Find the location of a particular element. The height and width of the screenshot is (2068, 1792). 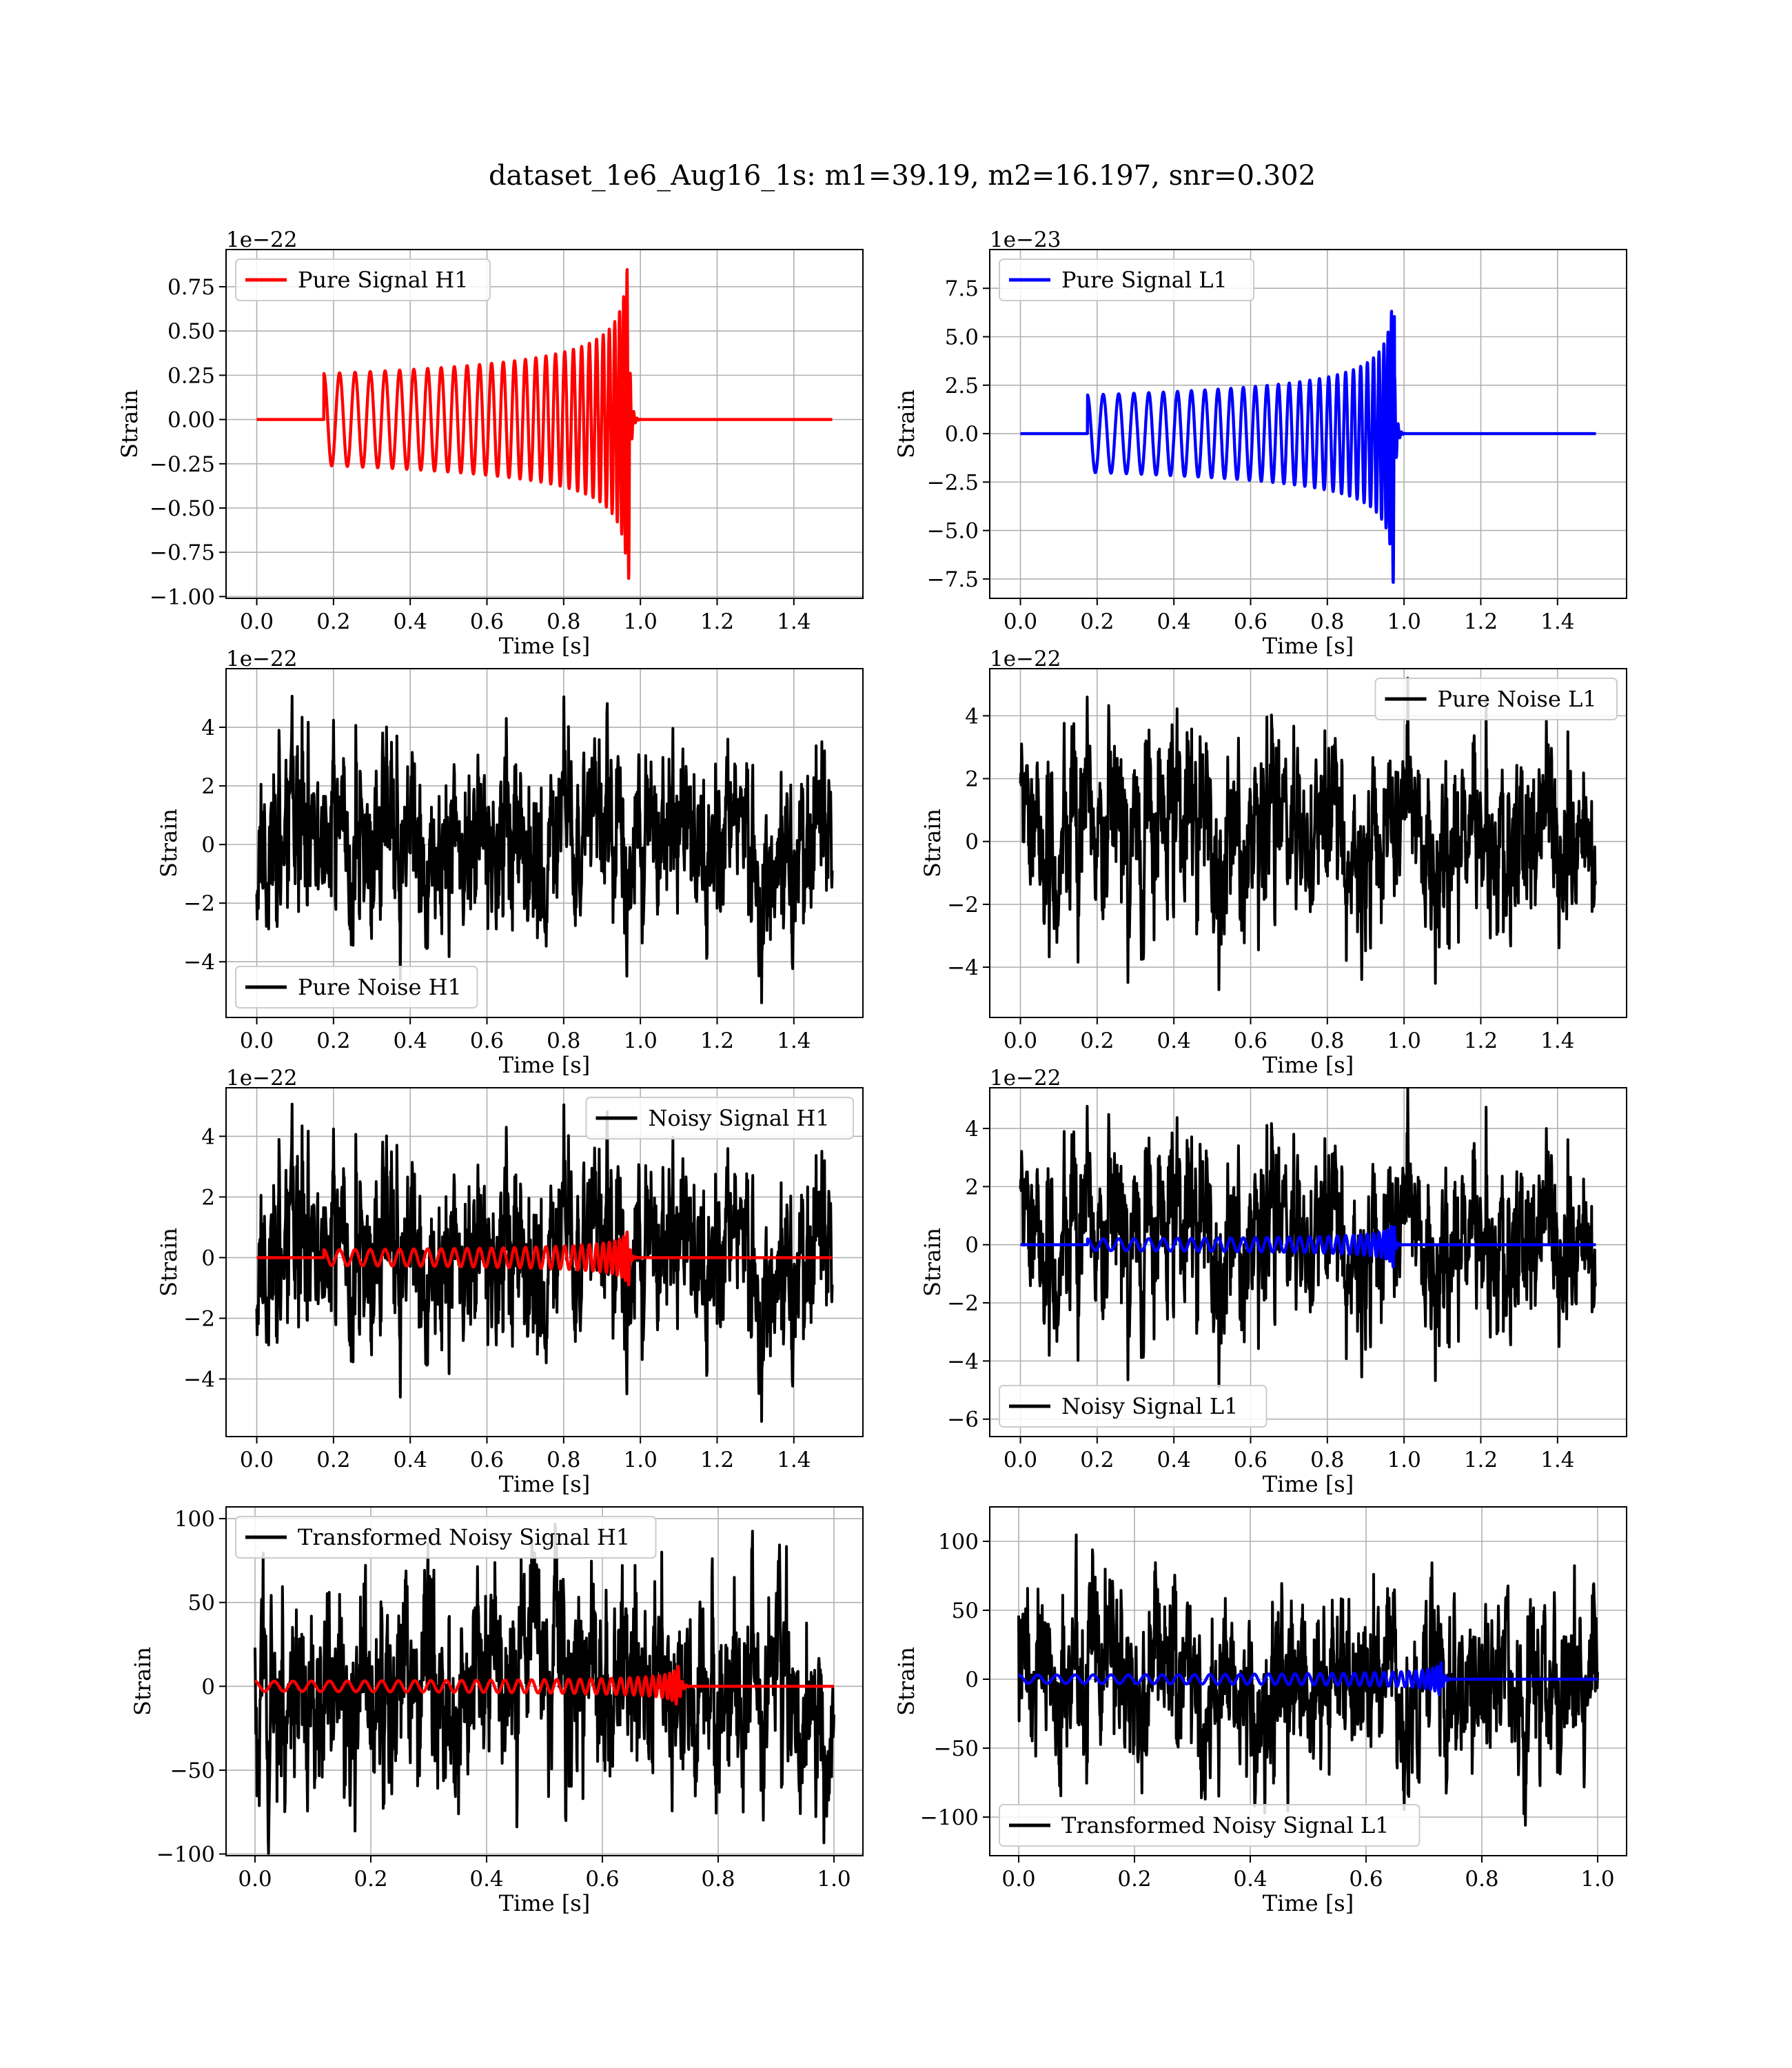

legend-label: Pure Signal L1 is located at coordinates (1144, 280).